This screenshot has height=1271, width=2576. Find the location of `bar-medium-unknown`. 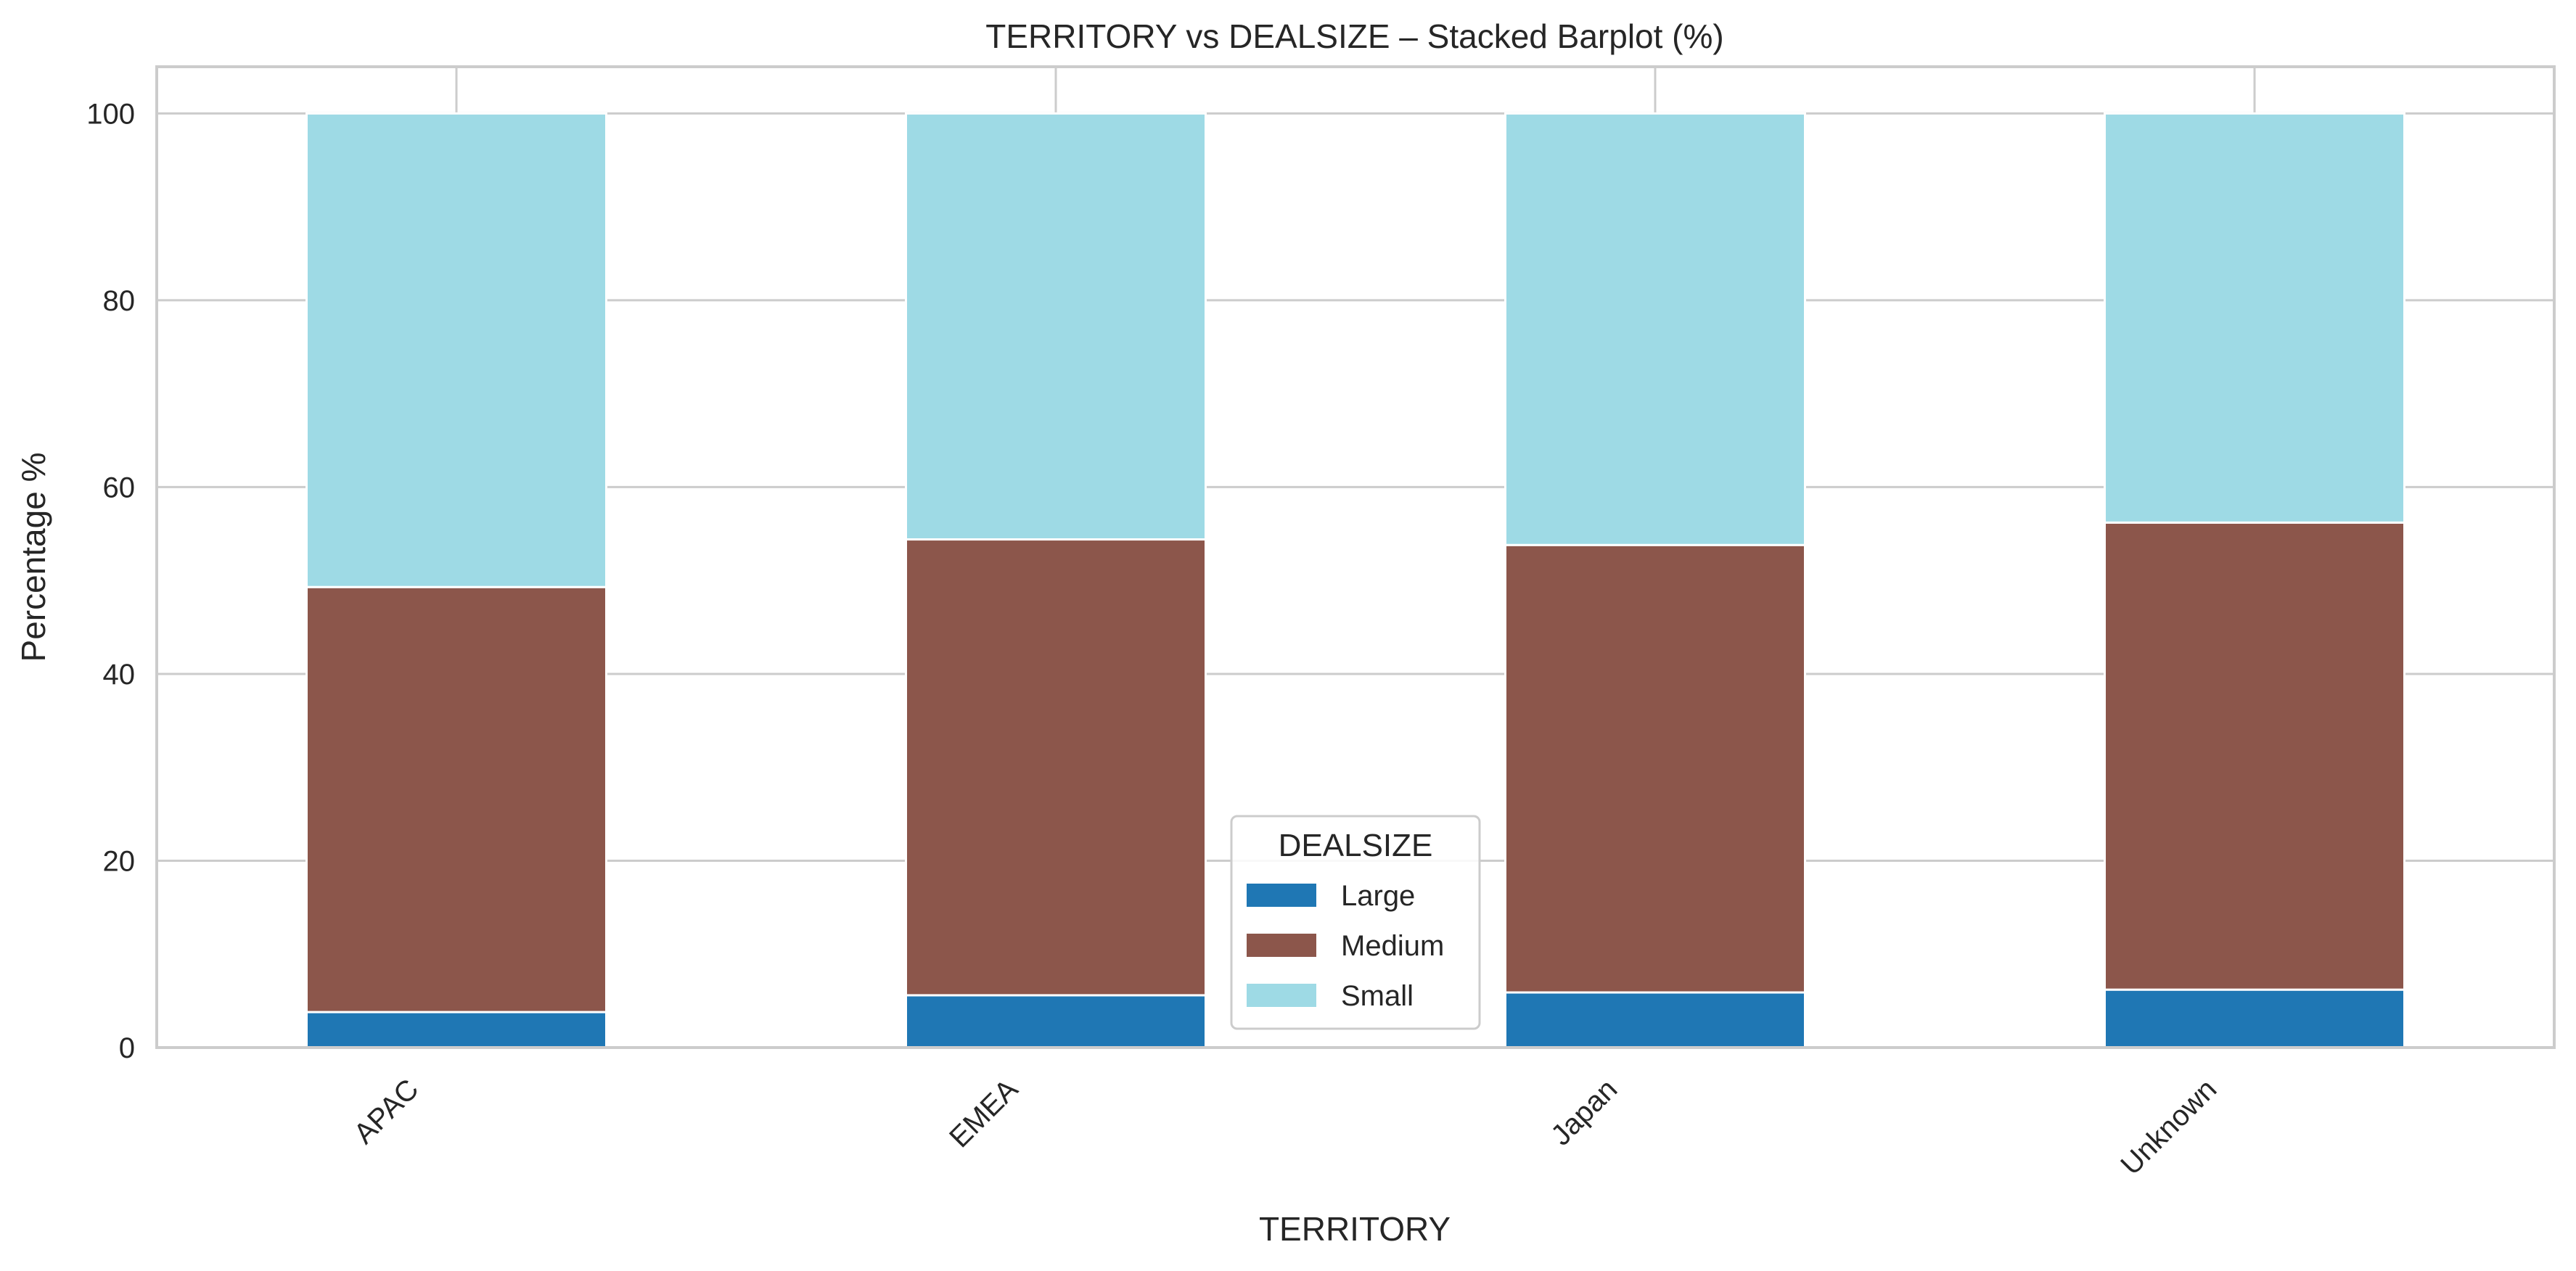

bar-medium-unknown is located at coordinates (2254, 756).